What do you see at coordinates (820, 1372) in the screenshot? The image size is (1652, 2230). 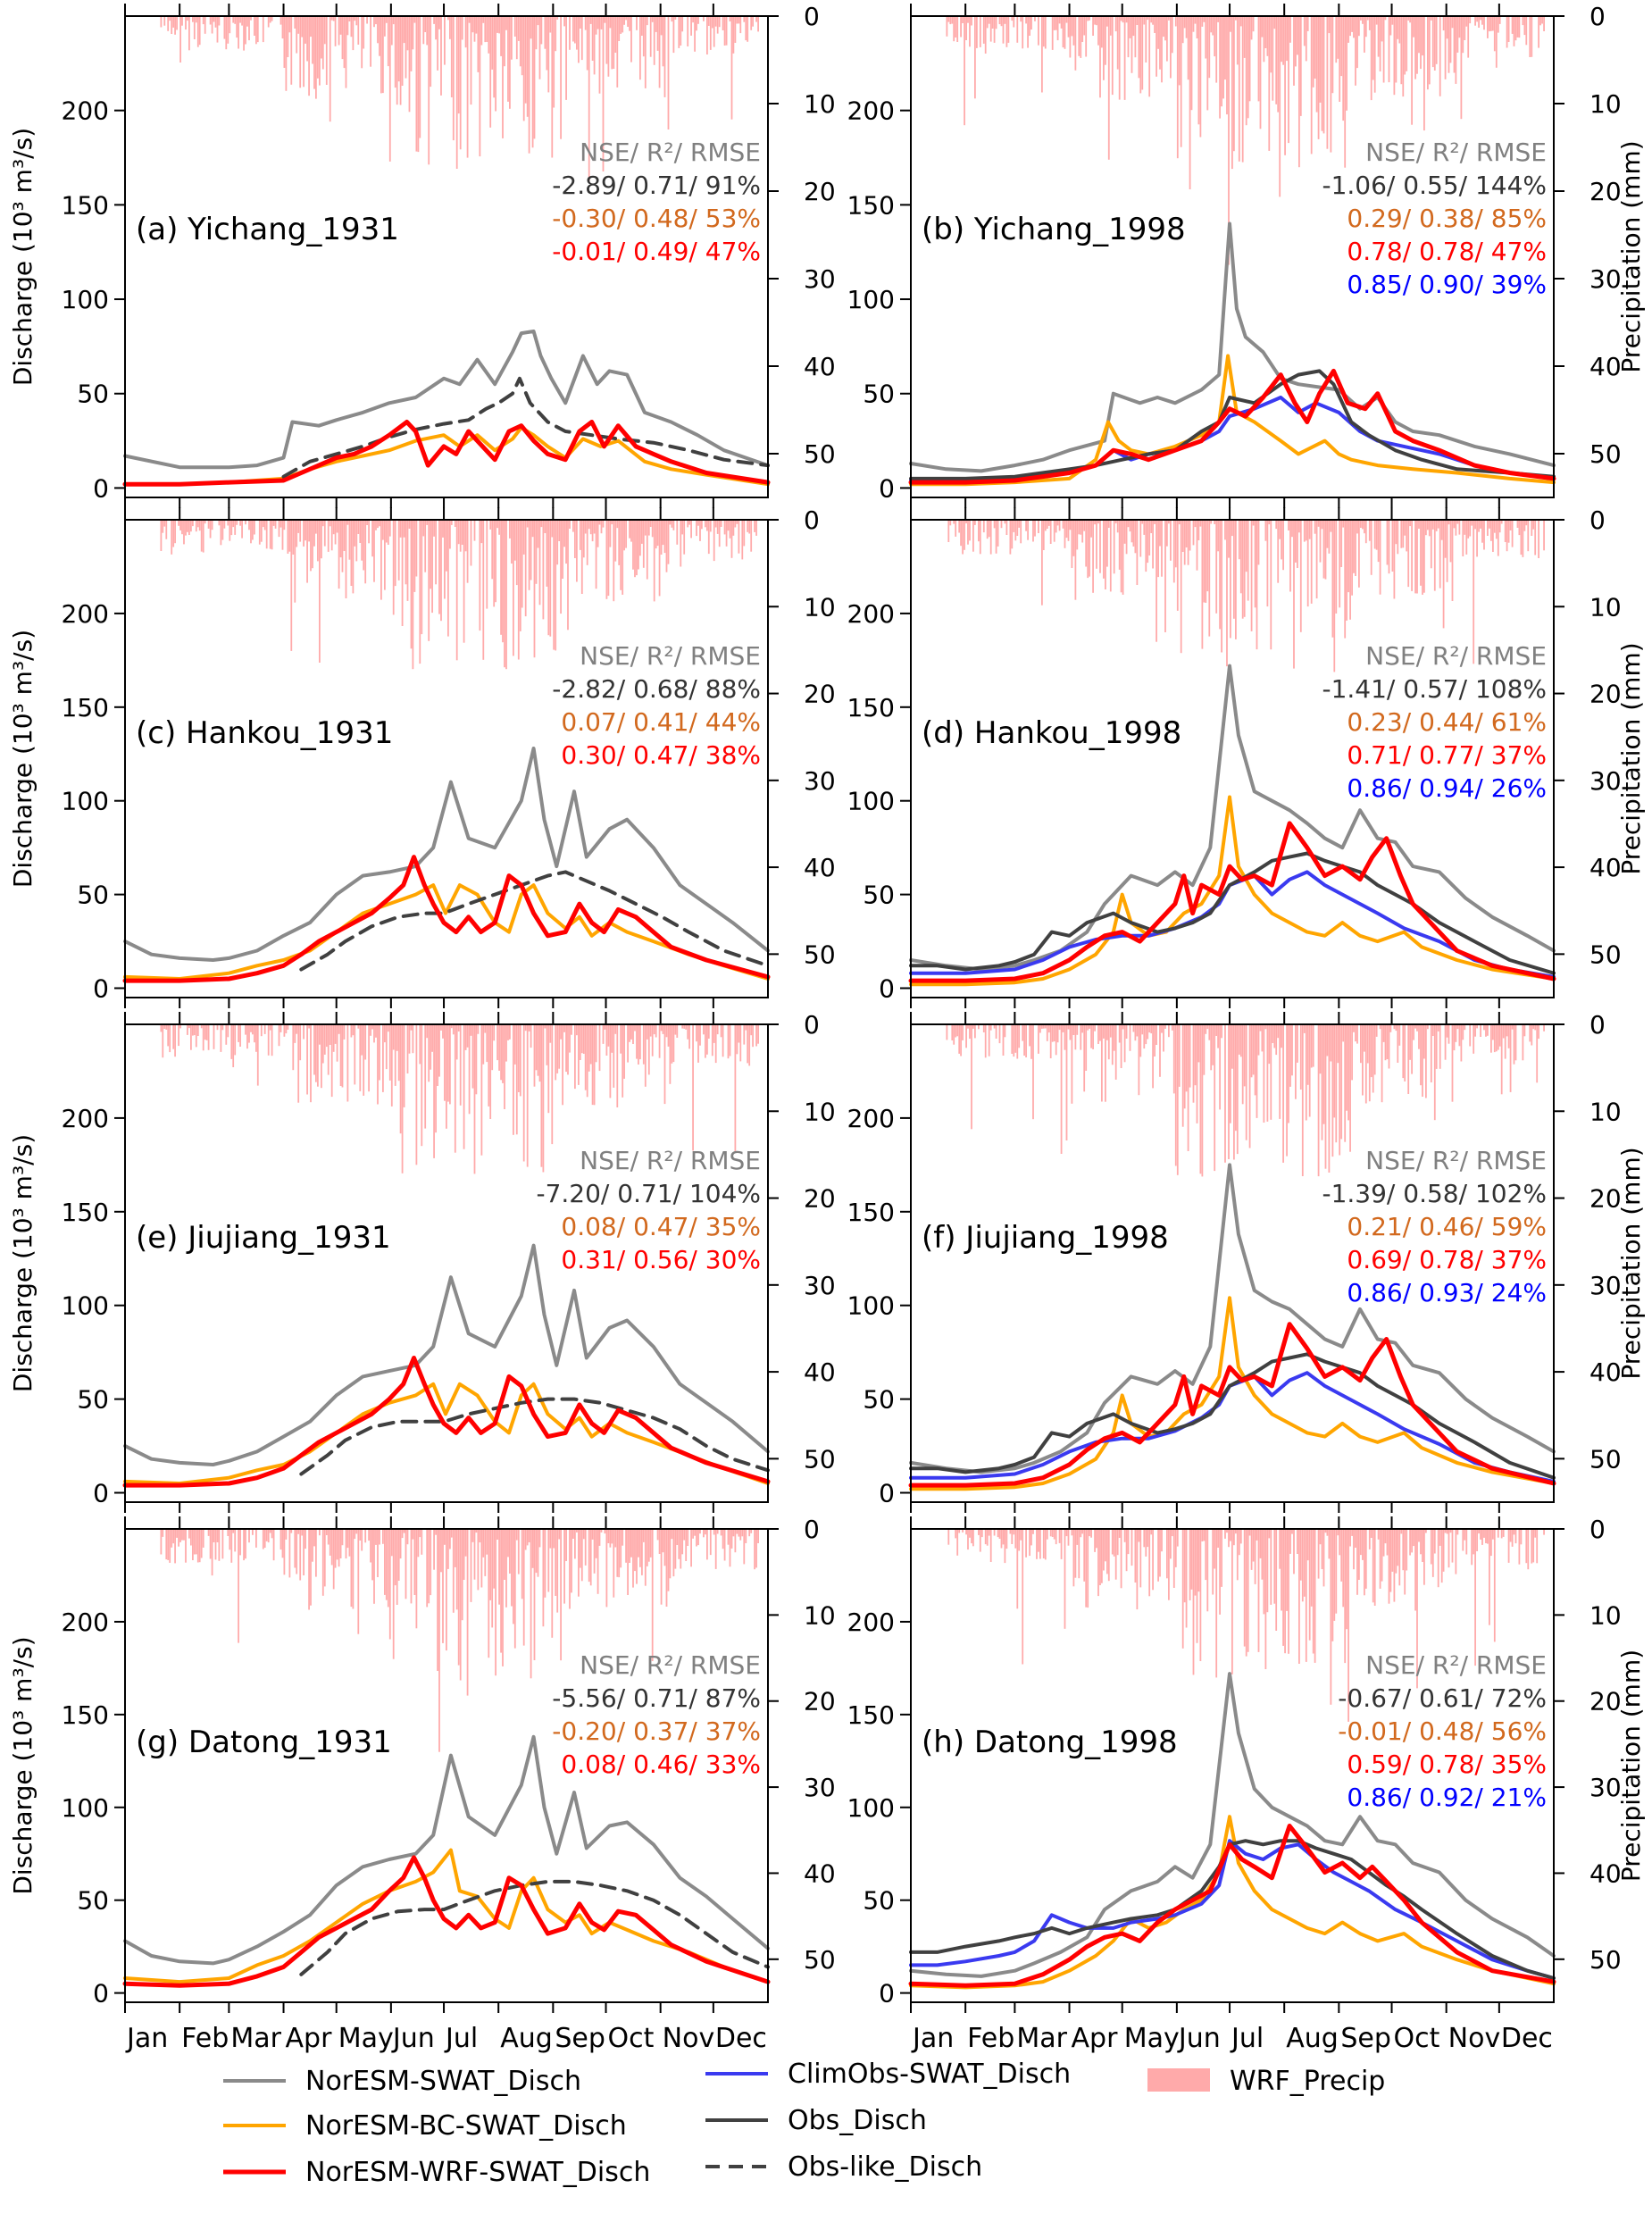 I see `y-tick-label-right: 40` at bounding box center [820, 1372].